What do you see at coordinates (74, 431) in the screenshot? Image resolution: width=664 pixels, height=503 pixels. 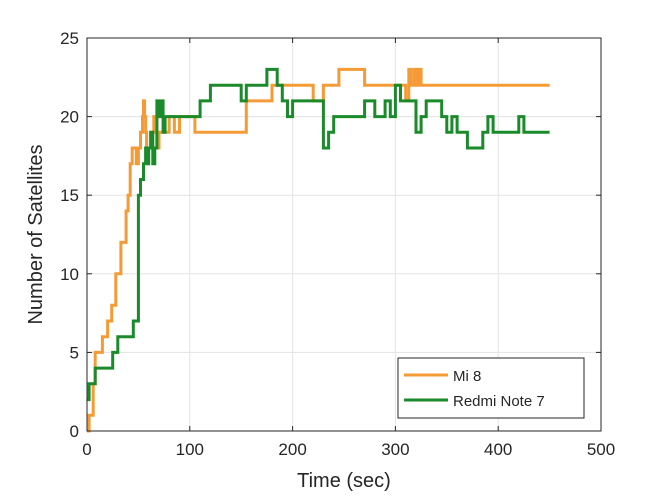 I see `y-tick-label: 0` at bounding box center [74, 431].